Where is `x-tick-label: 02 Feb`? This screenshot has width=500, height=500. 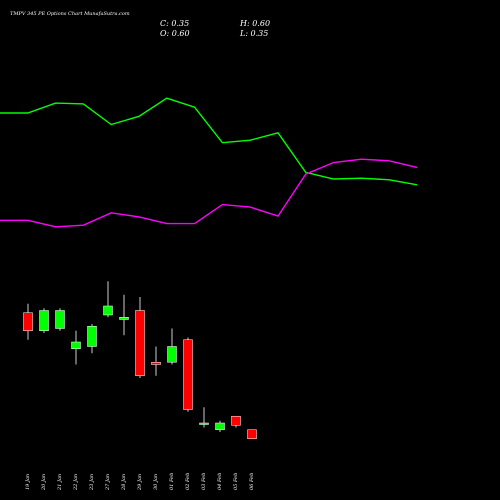 x-tick-label: 02 Feb is located at coordinates (188, 481).